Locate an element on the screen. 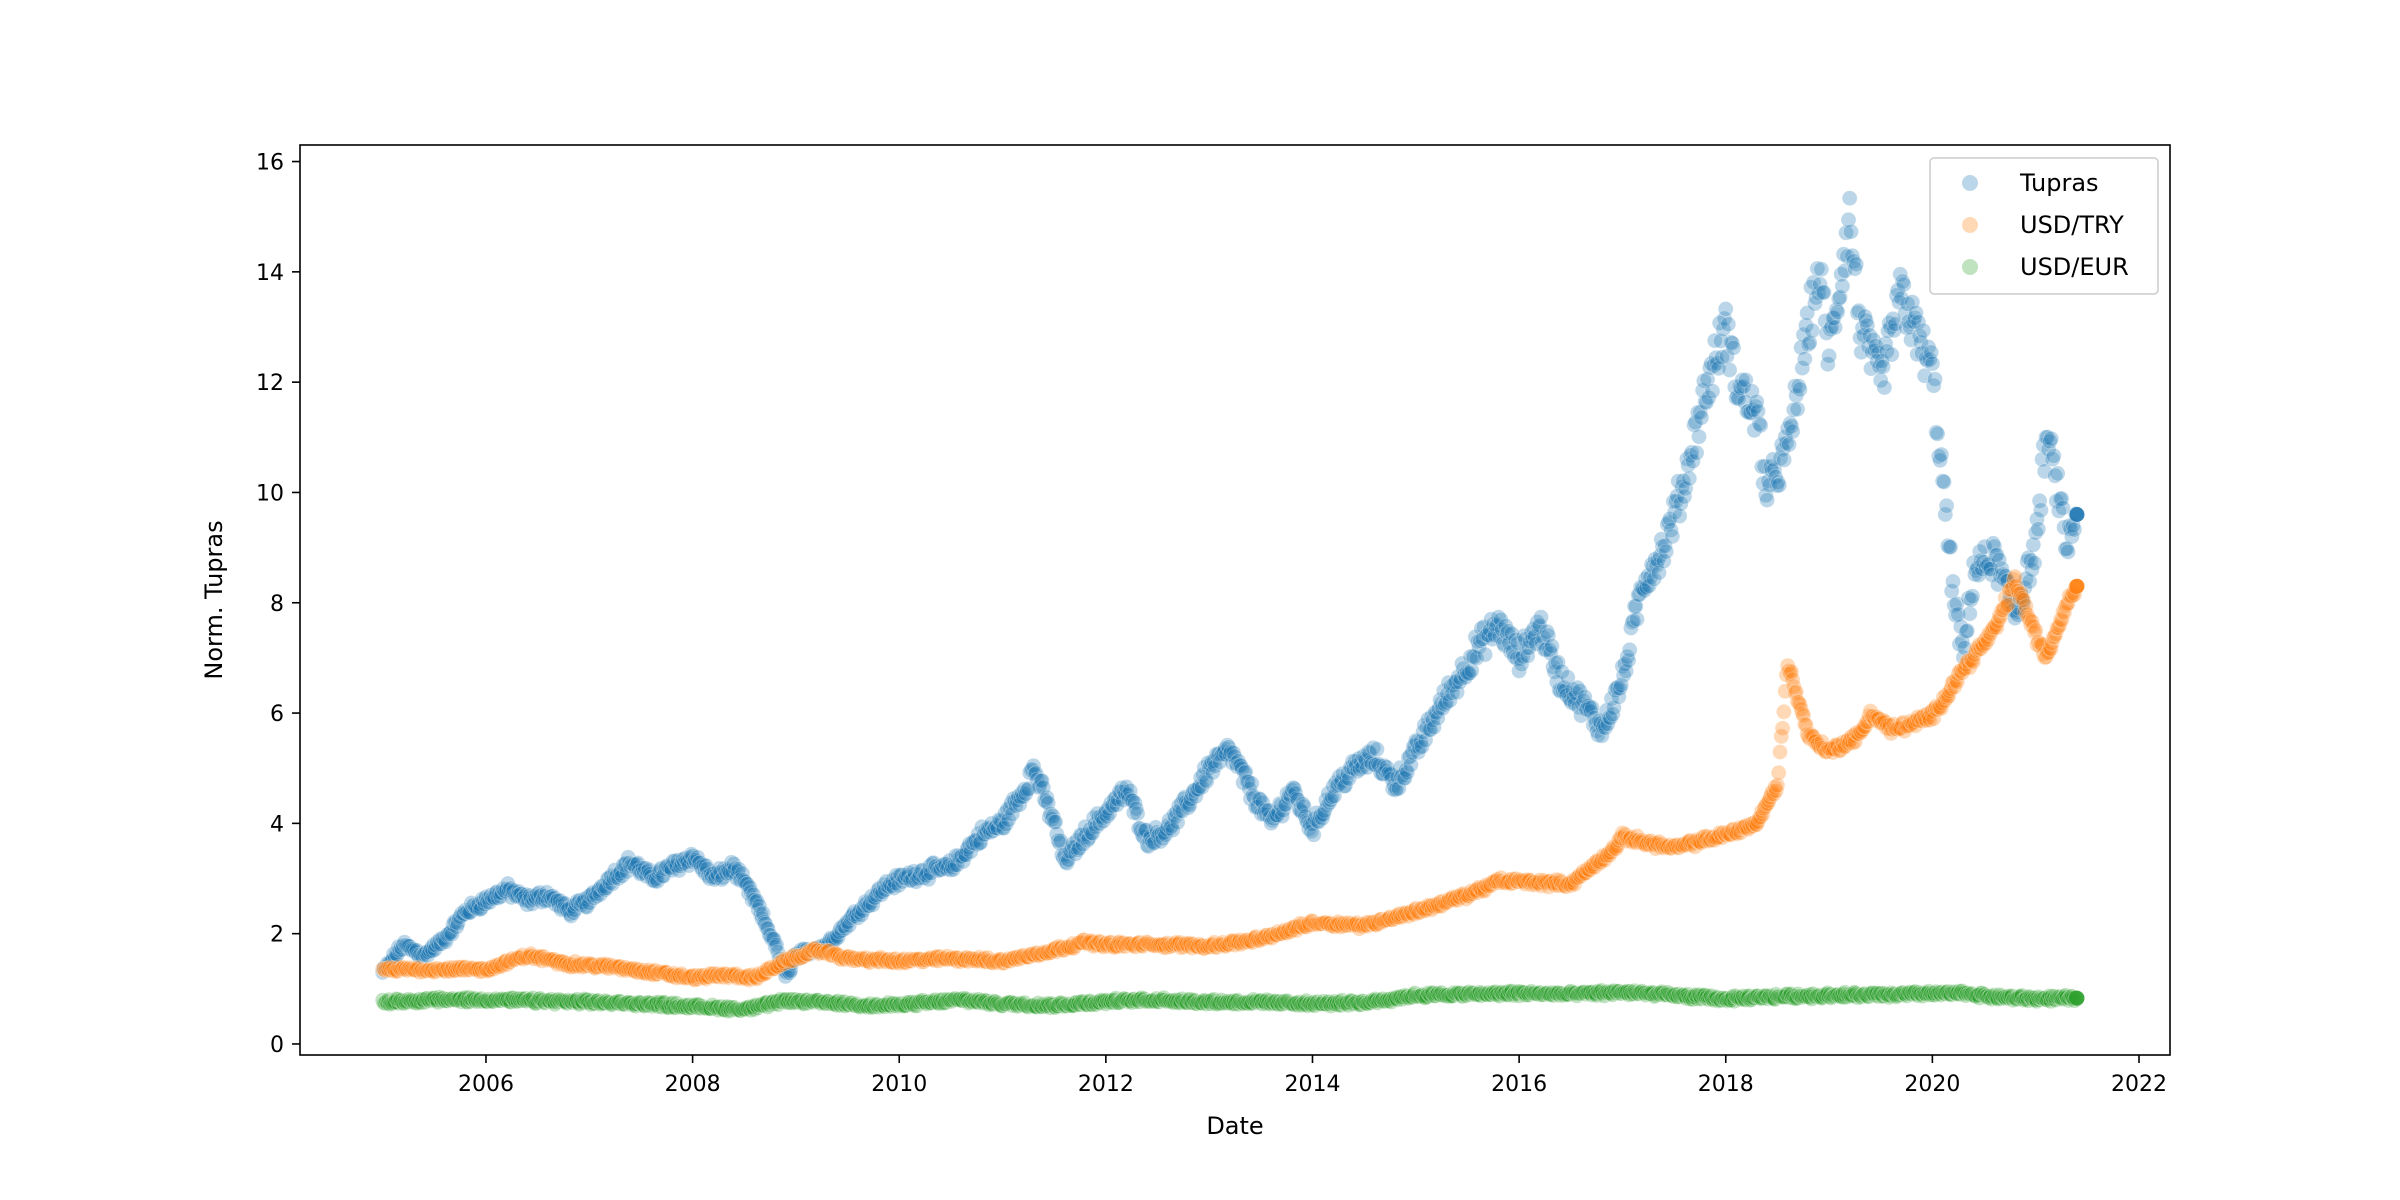 The image size is (2400, 1200). y-tick-label: 4 is located at coordinates (277, 824).